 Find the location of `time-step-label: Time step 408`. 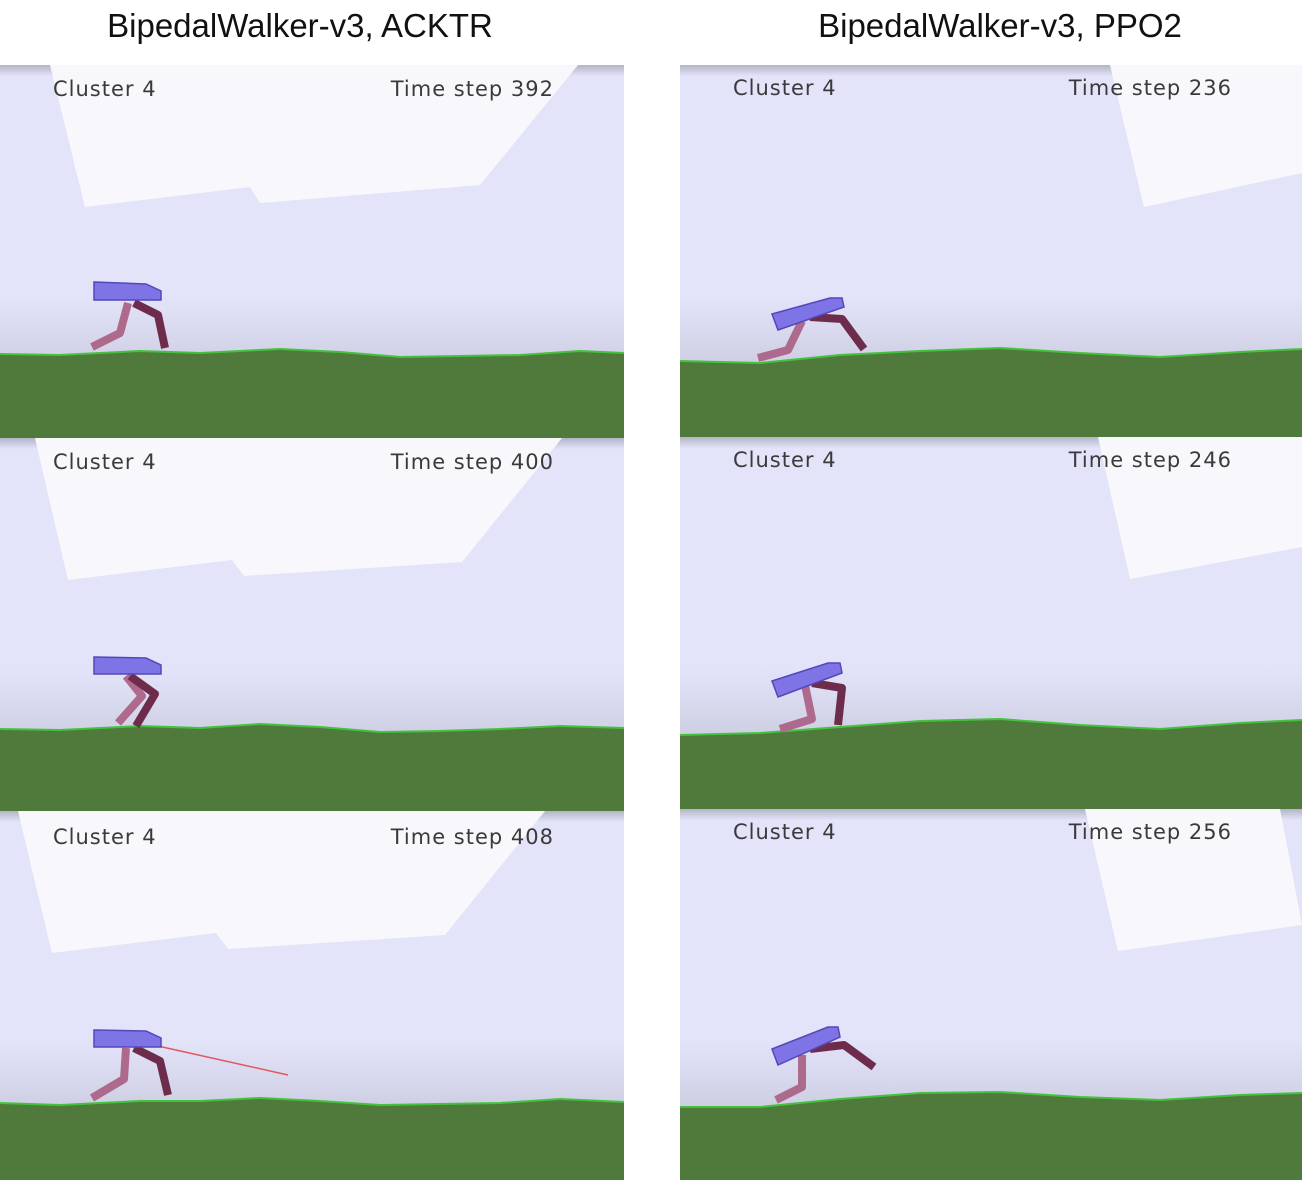

time-step-label: Time step 408 is located at coordinates (472, 837).